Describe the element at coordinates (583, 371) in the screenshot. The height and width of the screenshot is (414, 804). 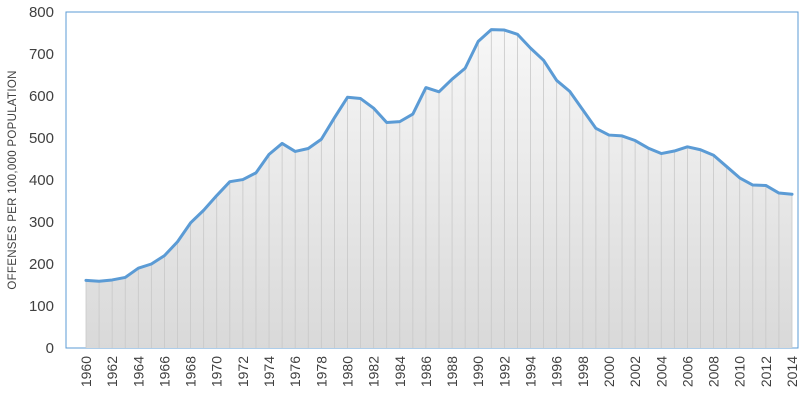
I see `x-tick-label: 1998` at that location.